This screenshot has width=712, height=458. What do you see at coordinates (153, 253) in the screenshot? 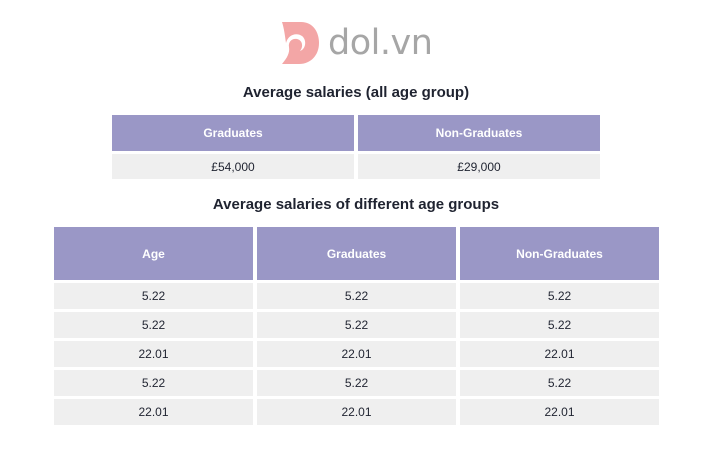
I see `header-cell-age: Age` at bounding box center [153, 253].